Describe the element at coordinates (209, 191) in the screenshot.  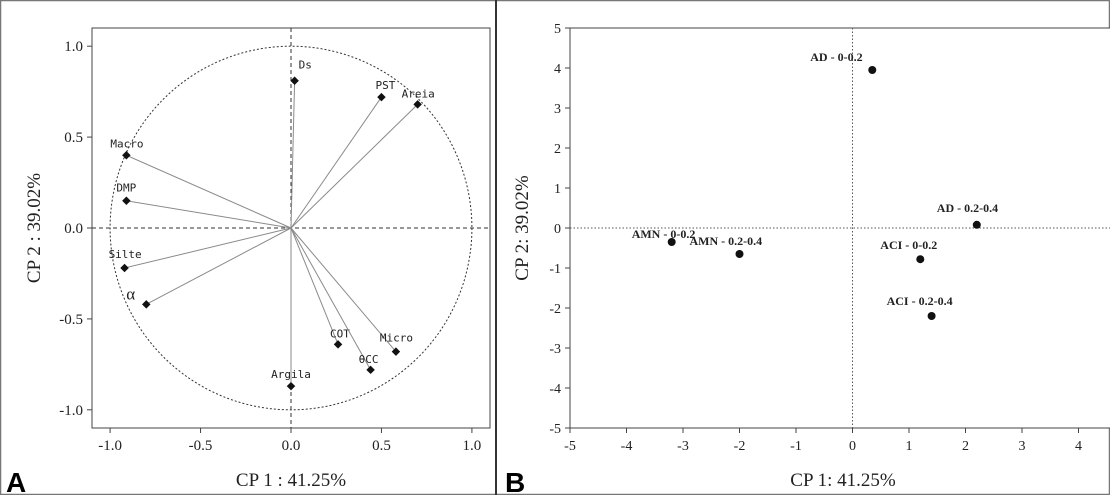
I see `panel-a-loading-vector-macro` at that location.